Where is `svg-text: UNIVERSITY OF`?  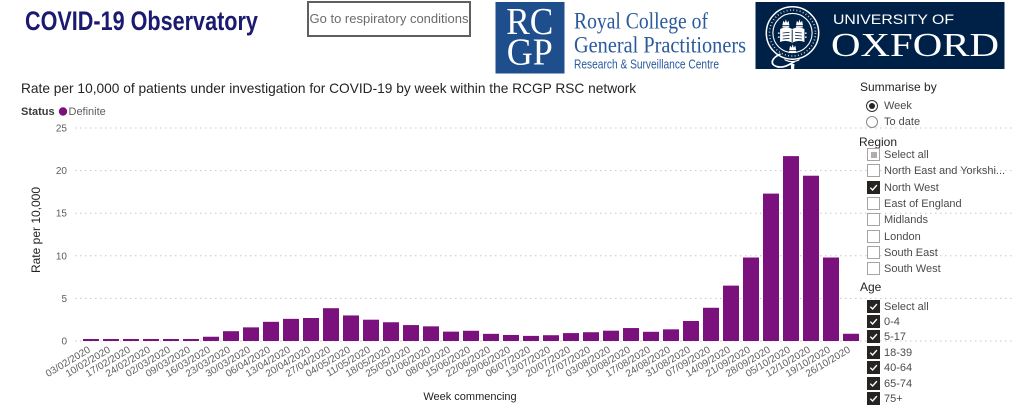 svg-text: UNIVERSITY OF is located at coordinates (893, 19).